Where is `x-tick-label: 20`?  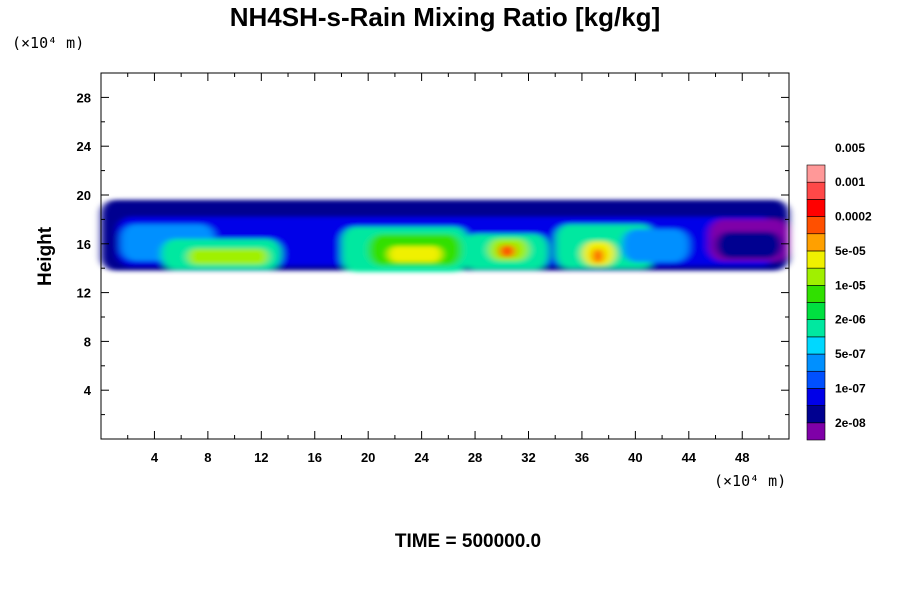
x-tick-label: 20 is located at coordinates (368, 457).